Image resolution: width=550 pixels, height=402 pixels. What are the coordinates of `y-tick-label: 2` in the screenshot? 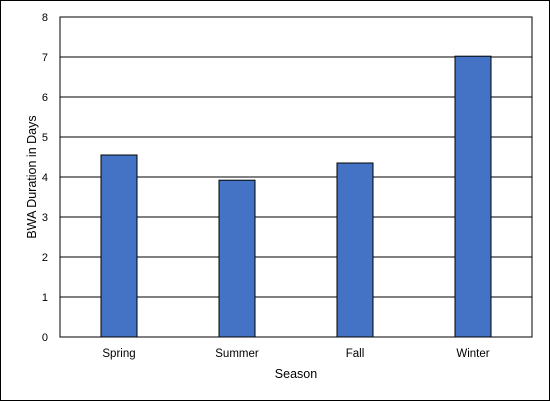 It's located at (45, 258).